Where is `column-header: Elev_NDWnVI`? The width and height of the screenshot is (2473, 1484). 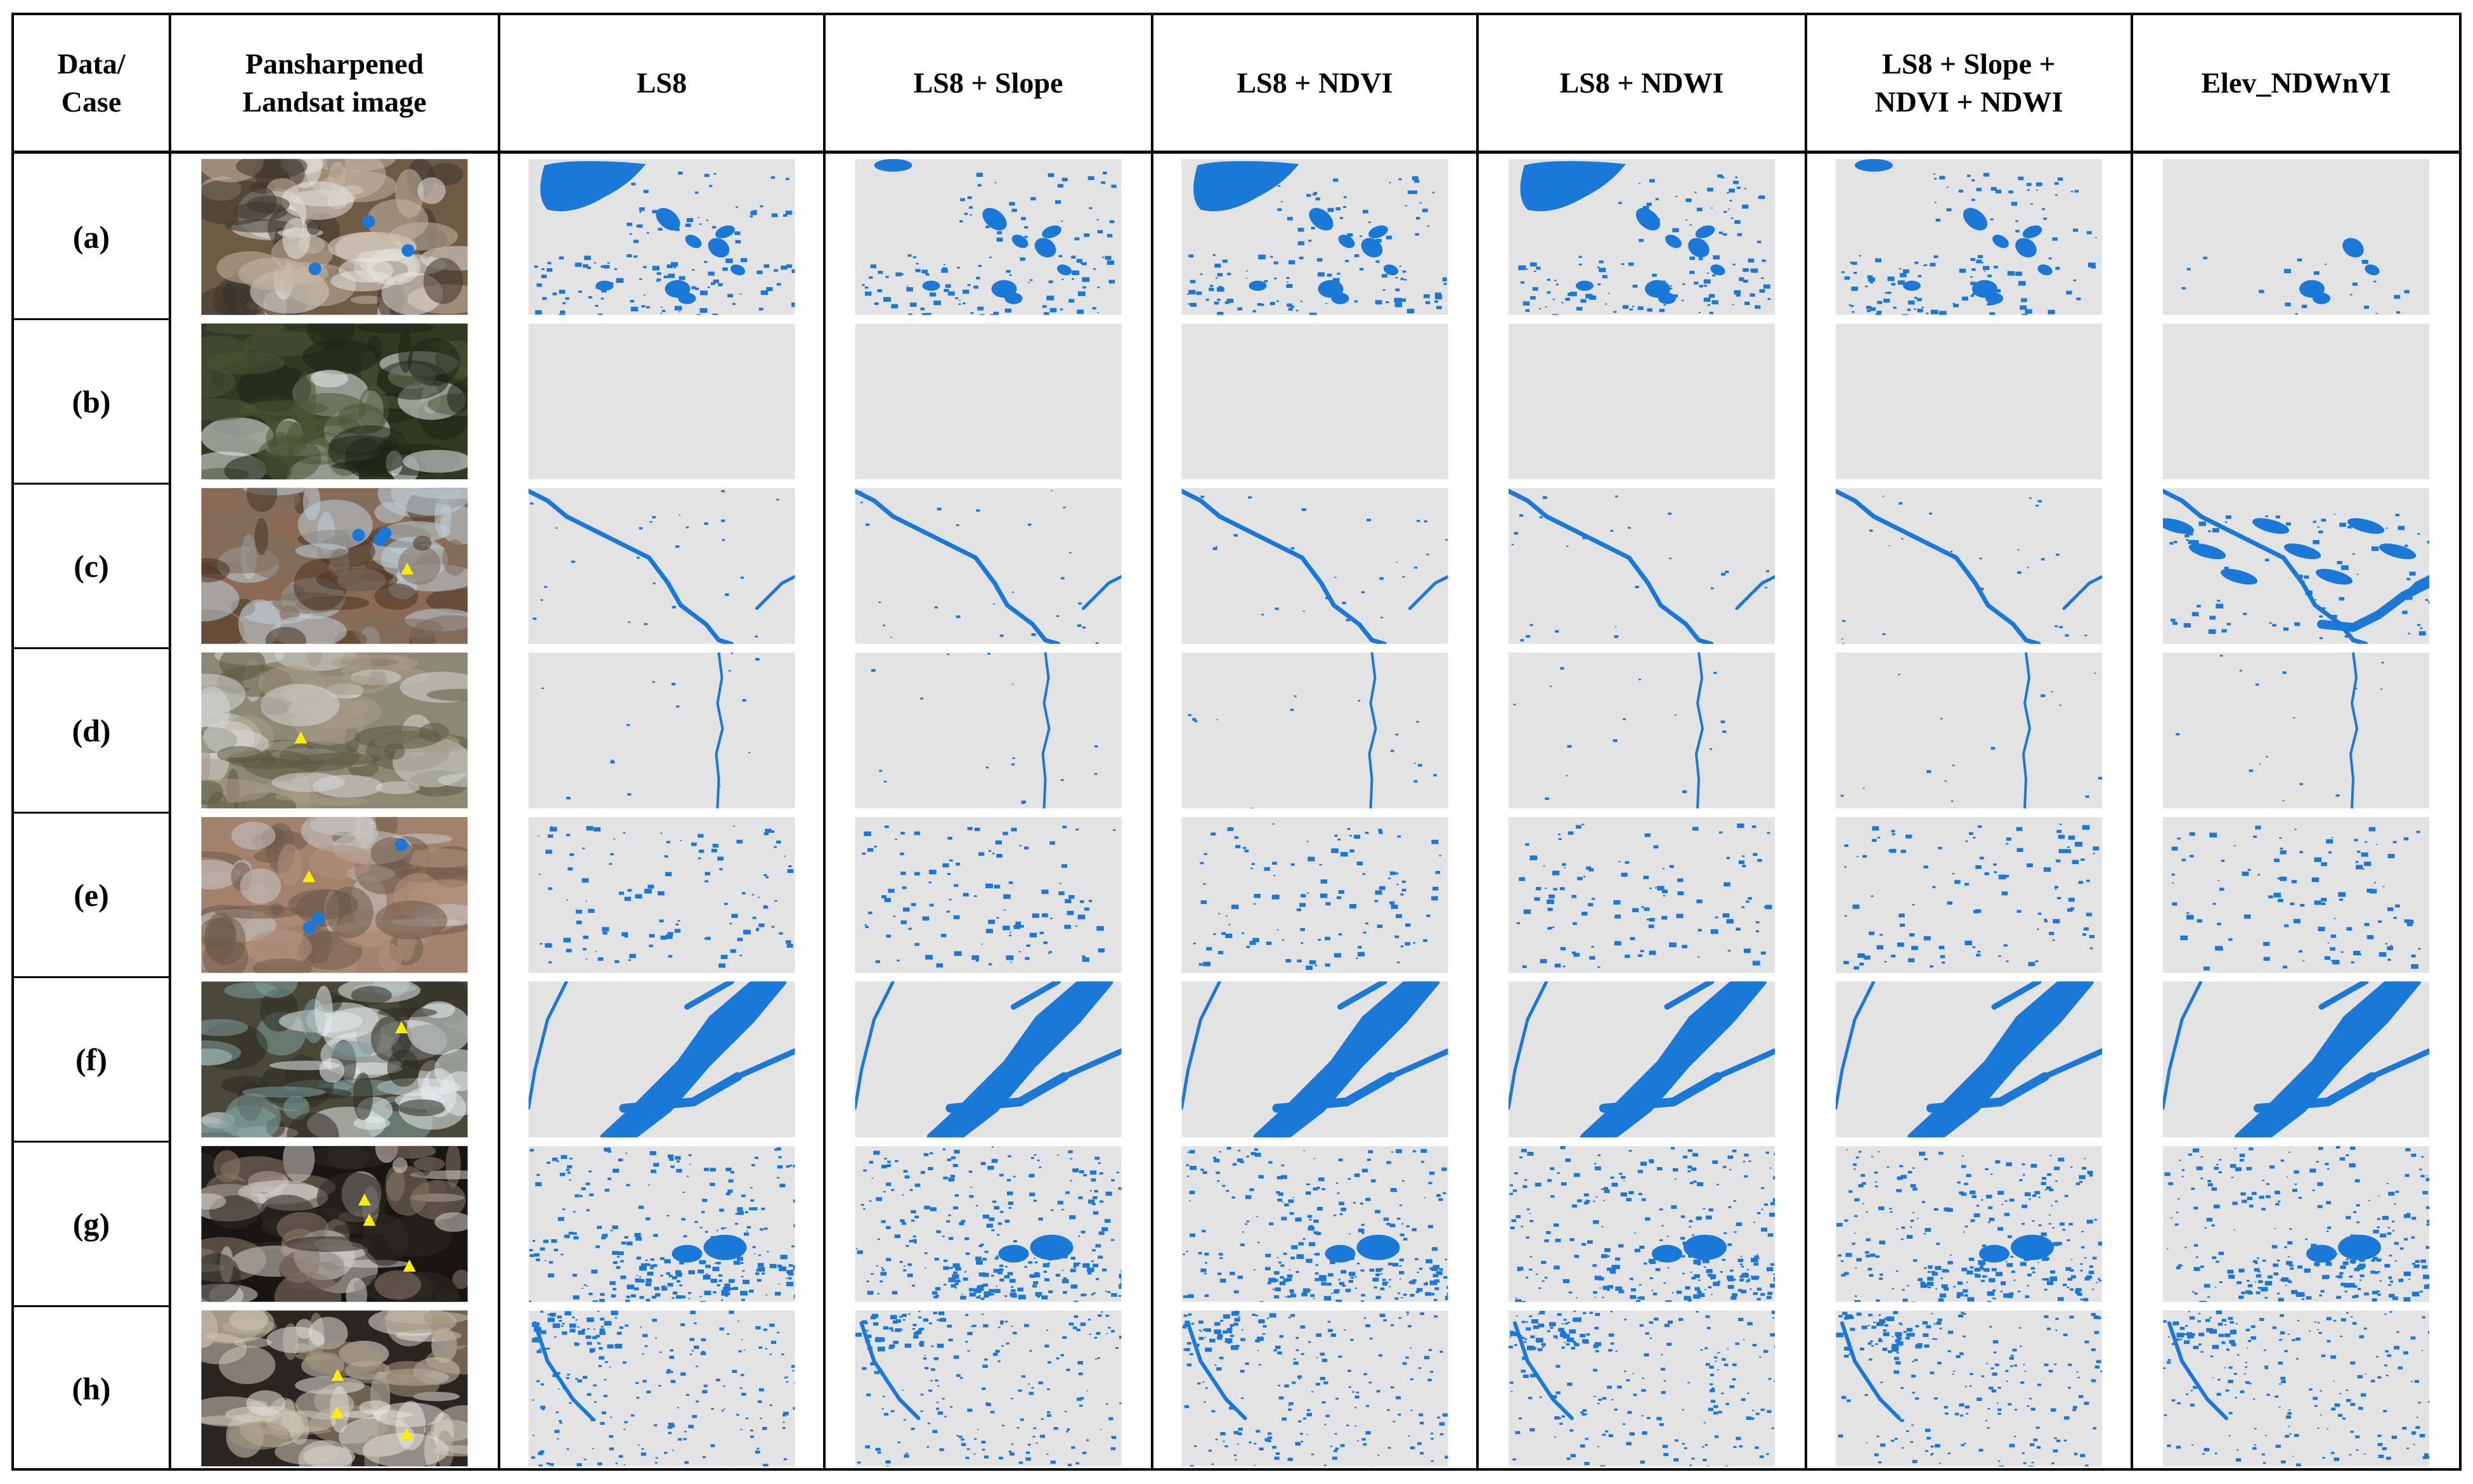 column-header: Elev_NDWnVI is located at coordinates (2296, 83).